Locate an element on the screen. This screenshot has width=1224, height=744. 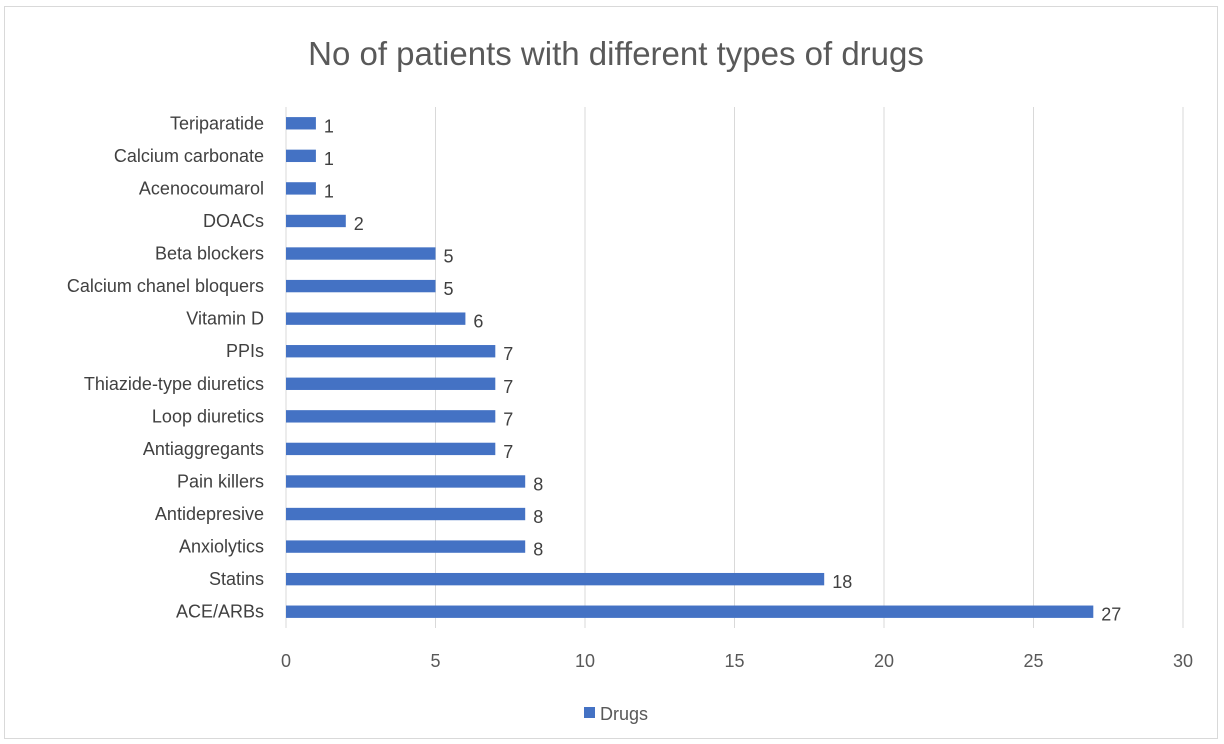
category-label: Loop diuretics is located at coordinates (208, 416).